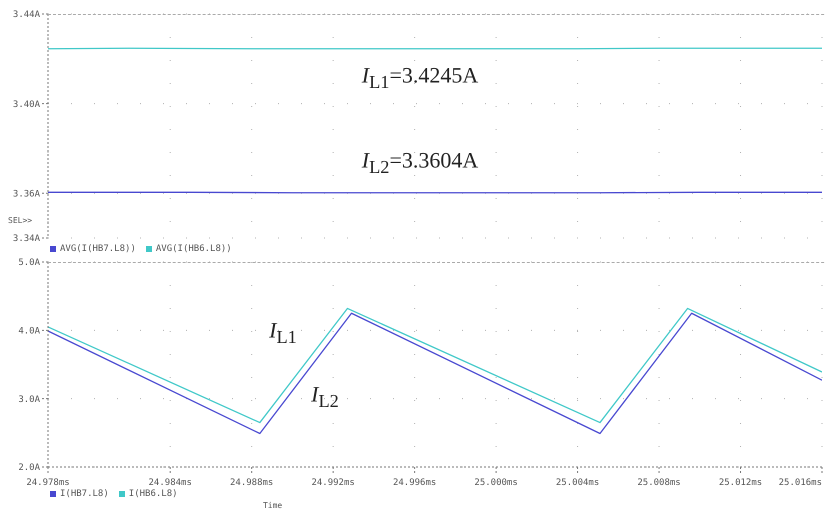 The image size is (826, 510). Describe the element at coordinates (283, 333) in the screenshot. I see `annotation: I$_{L1}$` at that location.